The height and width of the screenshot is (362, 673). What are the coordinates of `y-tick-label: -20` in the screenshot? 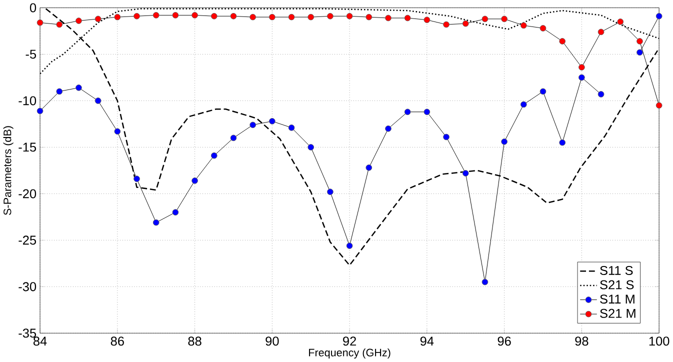 It's located at (27, 193).